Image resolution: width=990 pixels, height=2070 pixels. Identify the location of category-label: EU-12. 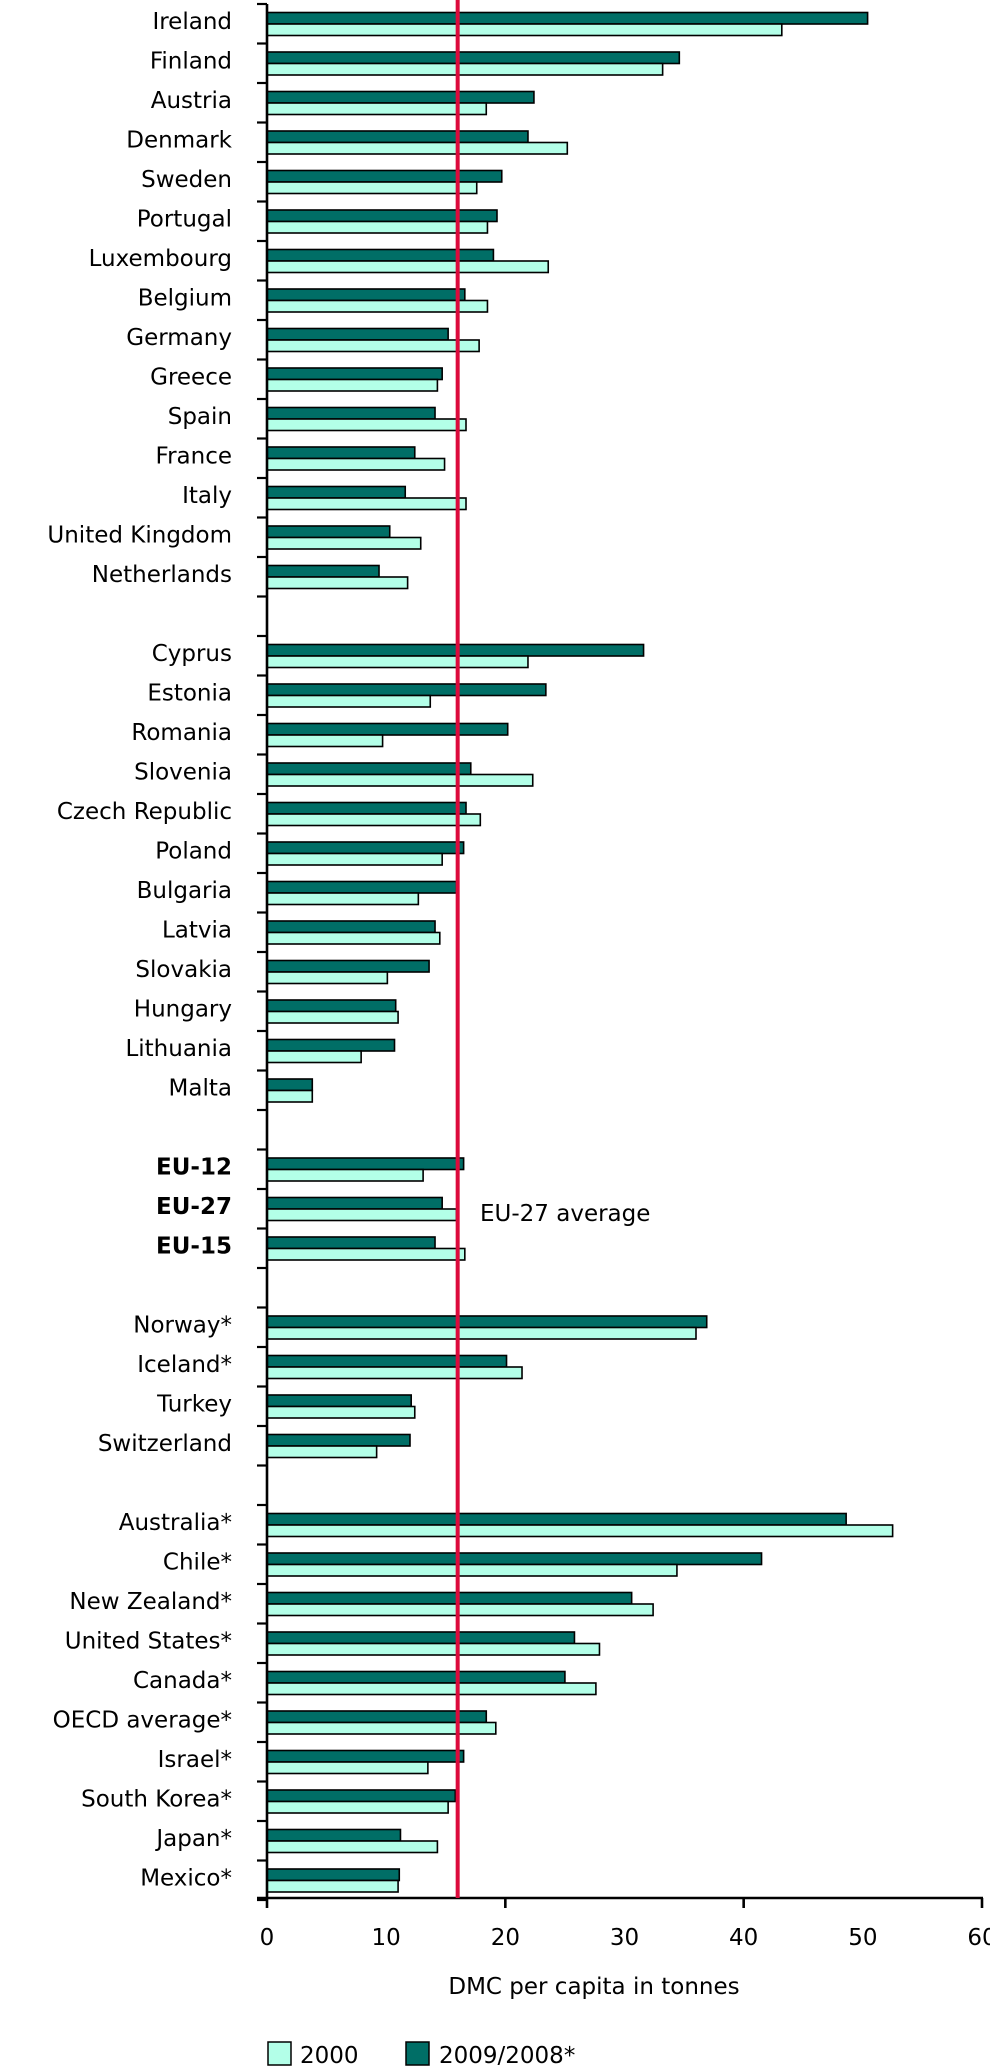
(194, 1168).